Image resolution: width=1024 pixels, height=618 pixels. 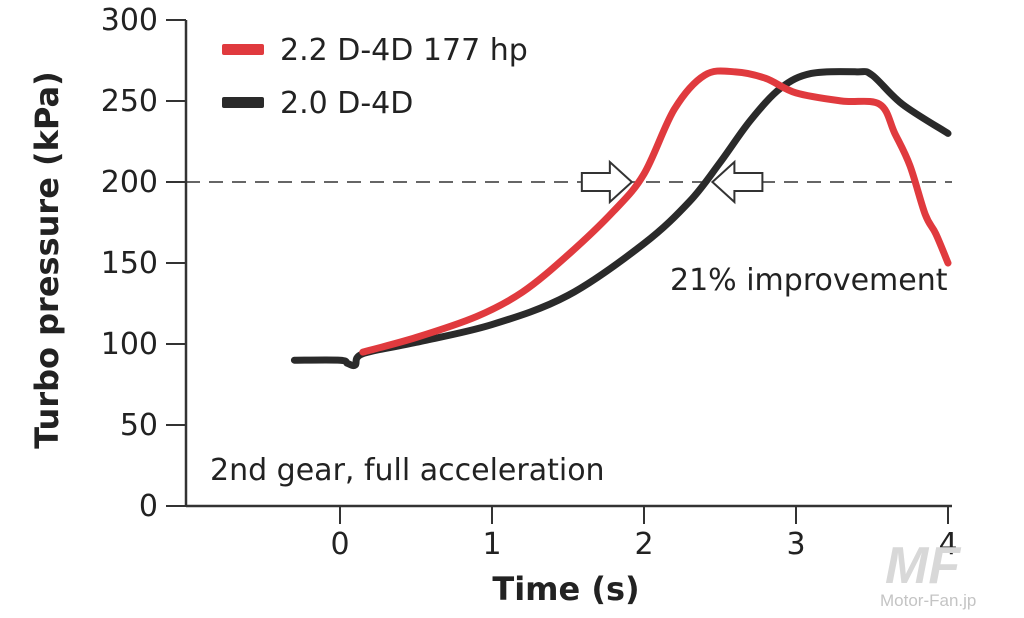 I want to click on y-tick-label: 200, so click(x=129, y=182).